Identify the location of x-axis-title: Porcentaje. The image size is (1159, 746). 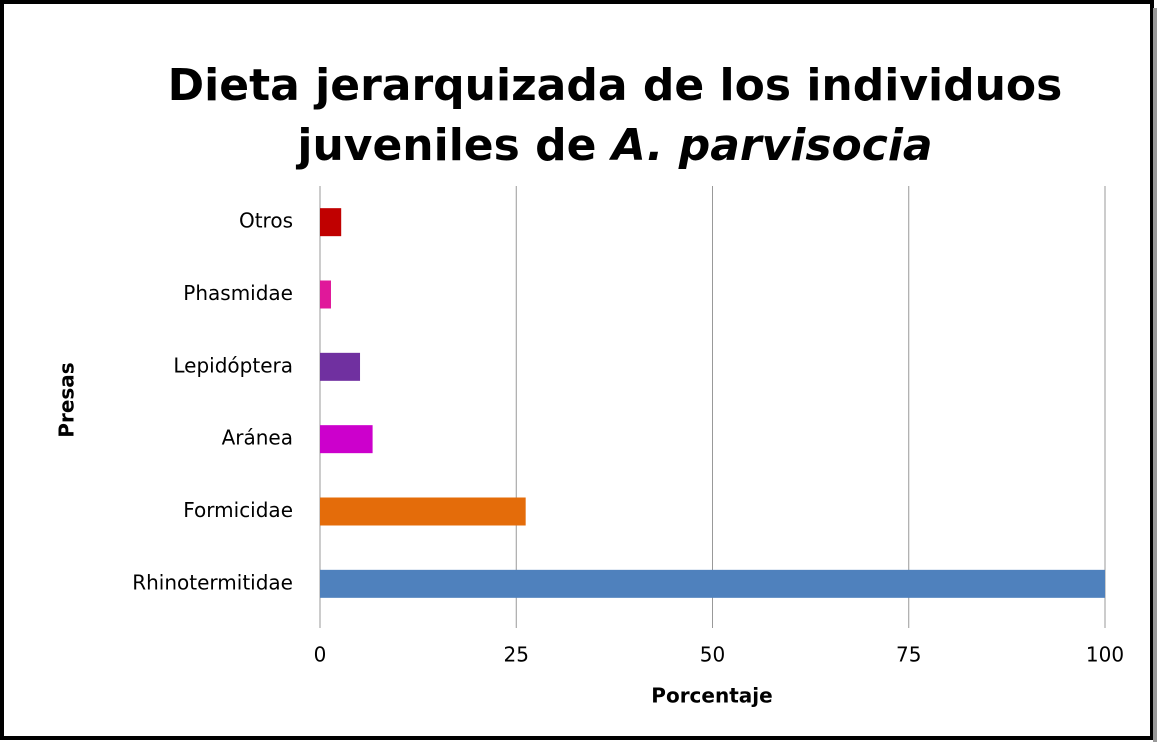
(711, 696).